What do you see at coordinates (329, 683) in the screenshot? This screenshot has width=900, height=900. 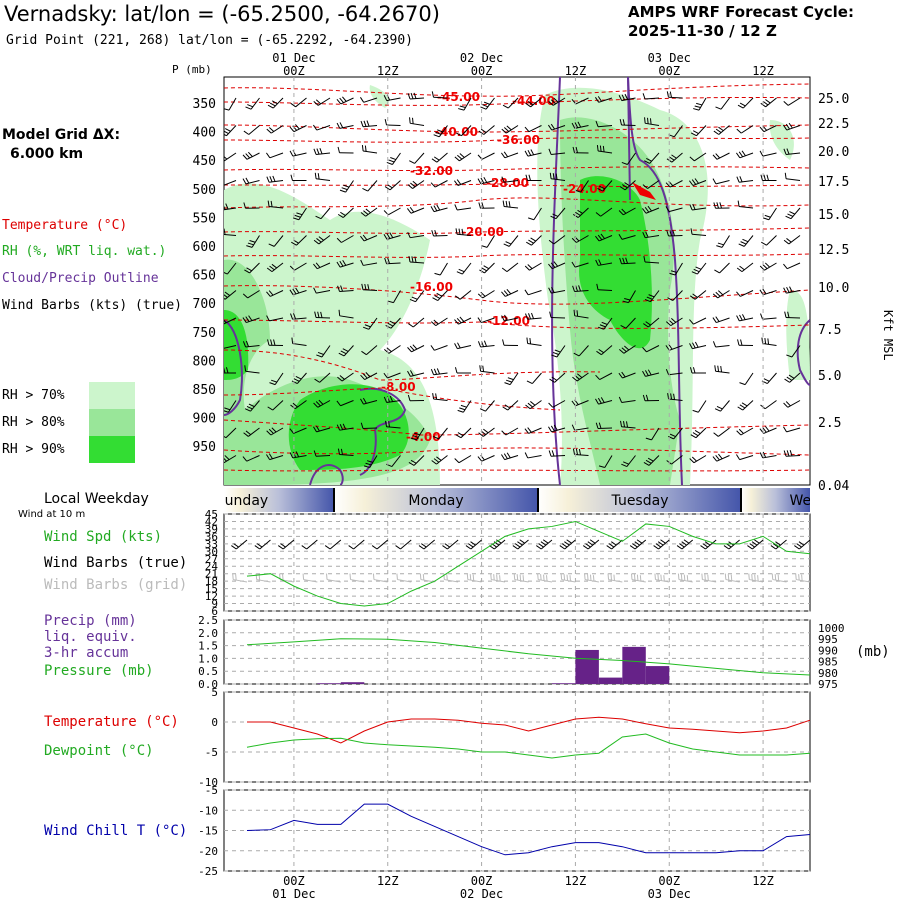 I see `precip-bar` at bounding box center [329, 683].